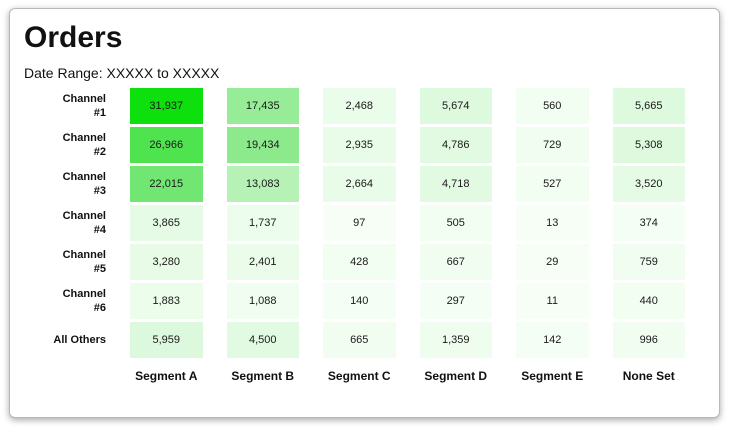  I want to click on heatmap-cell: 1,088, so click(262, 301).